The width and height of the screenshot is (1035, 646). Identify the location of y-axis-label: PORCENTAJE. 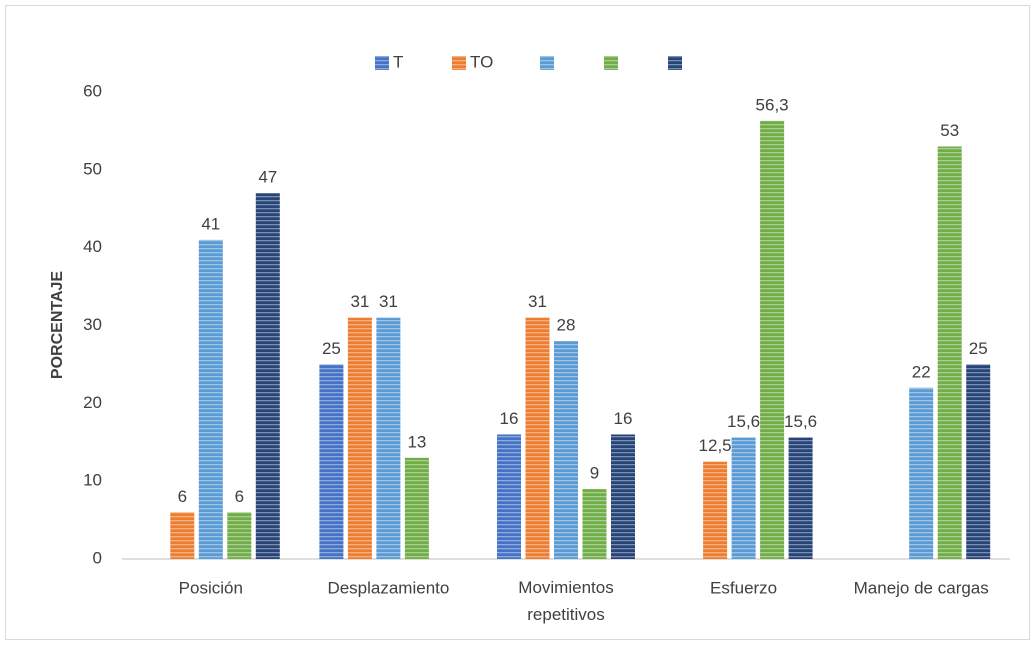
(57, 325).